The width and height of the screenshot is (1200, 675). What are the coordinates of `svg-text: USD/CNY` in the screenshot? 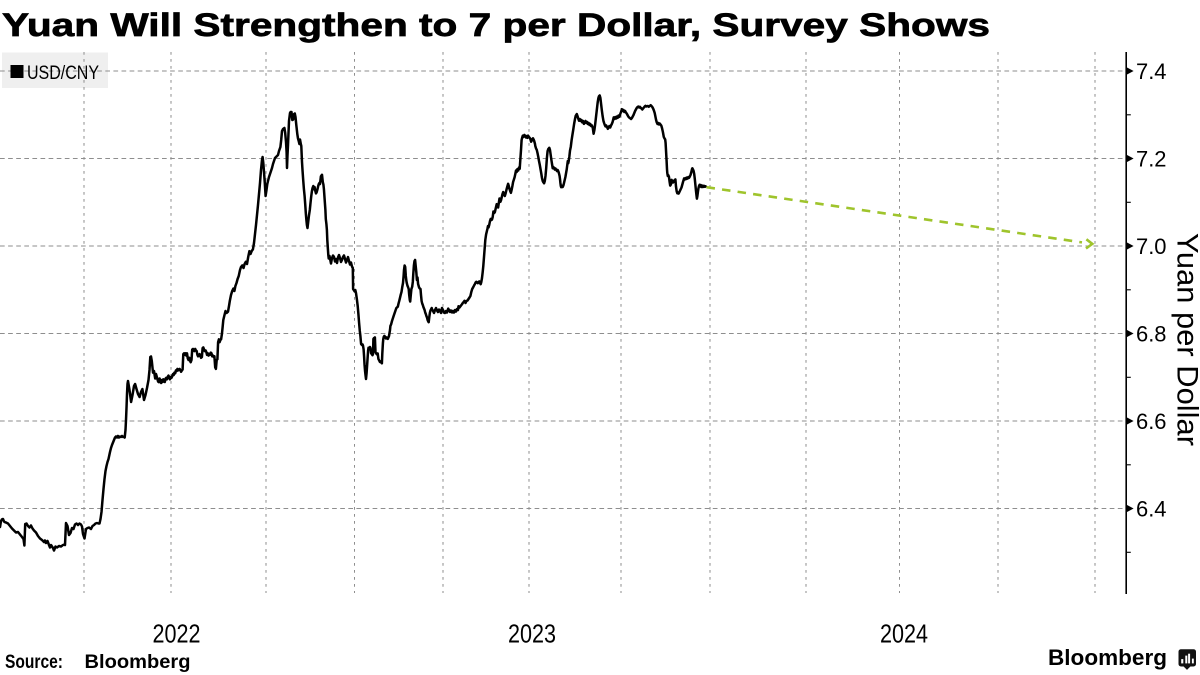 It's located at (63, 73).